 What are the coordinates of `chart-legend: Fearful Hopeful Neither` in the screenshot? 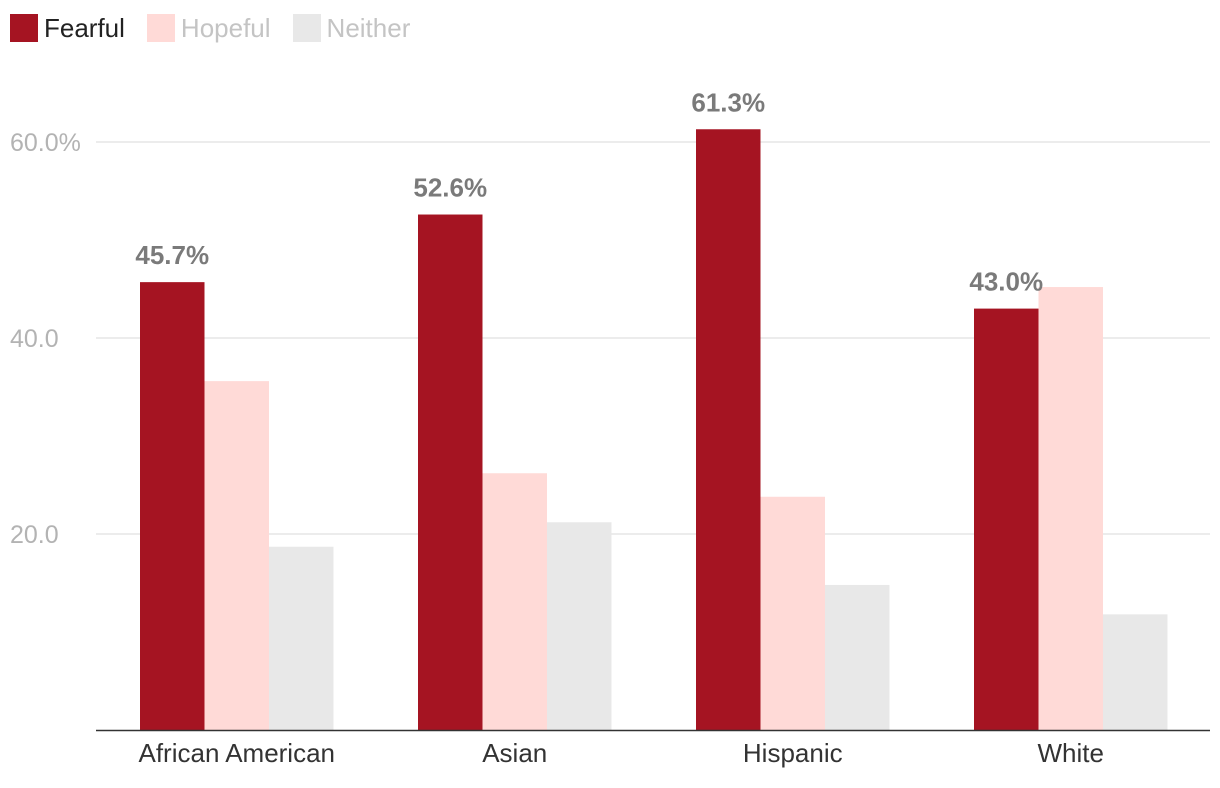 It's located at (221, 28).